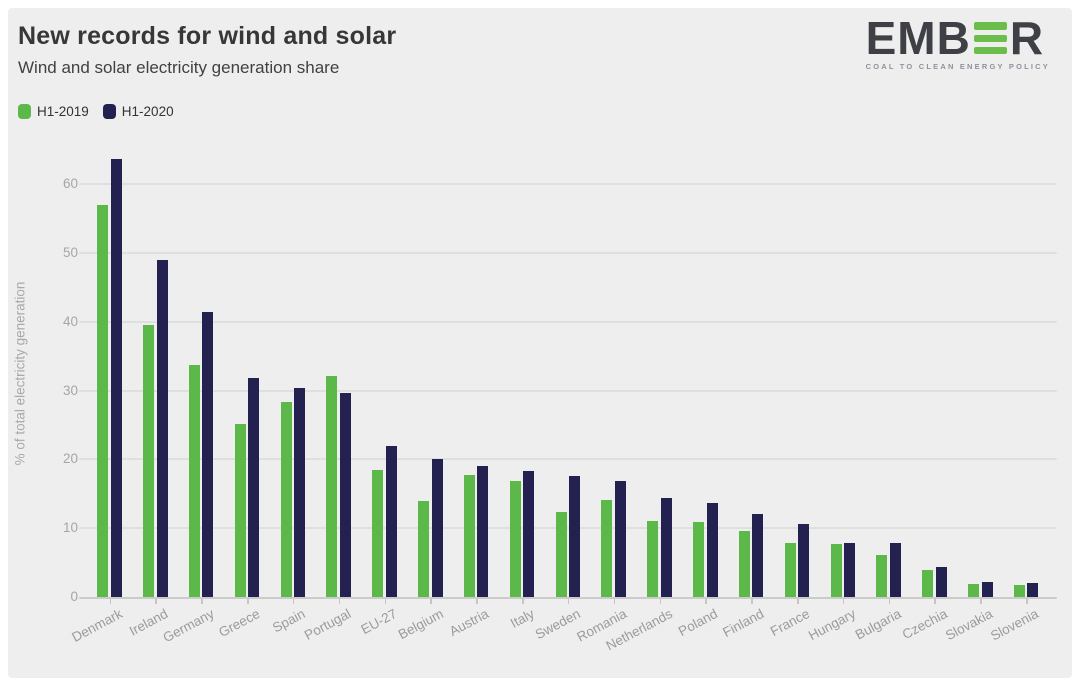  I want to click on ember-logo-wordmark: EMB R, so click(957, 38).